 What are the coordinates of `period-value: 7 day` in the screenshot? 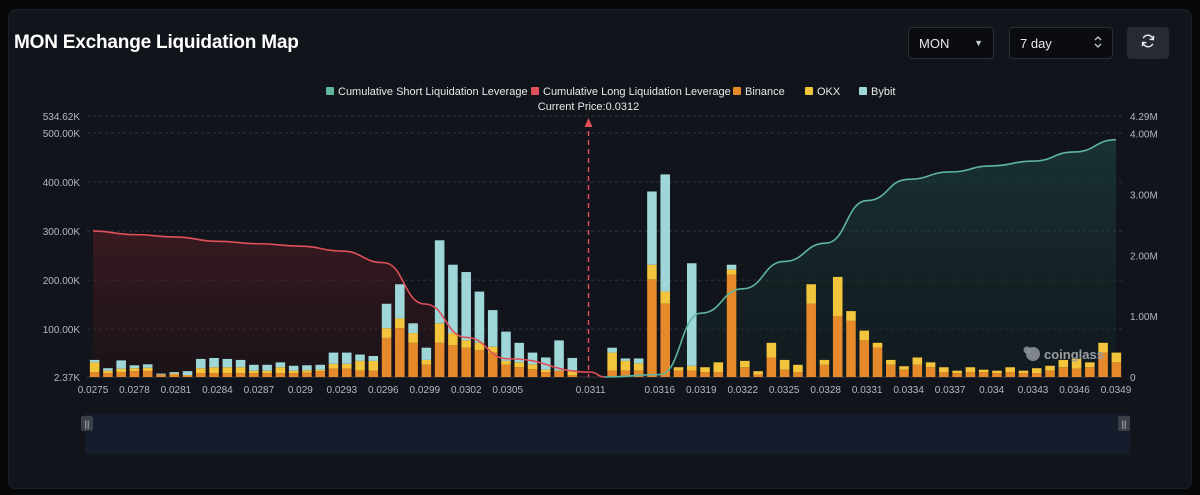 It's located at (1036, 43).